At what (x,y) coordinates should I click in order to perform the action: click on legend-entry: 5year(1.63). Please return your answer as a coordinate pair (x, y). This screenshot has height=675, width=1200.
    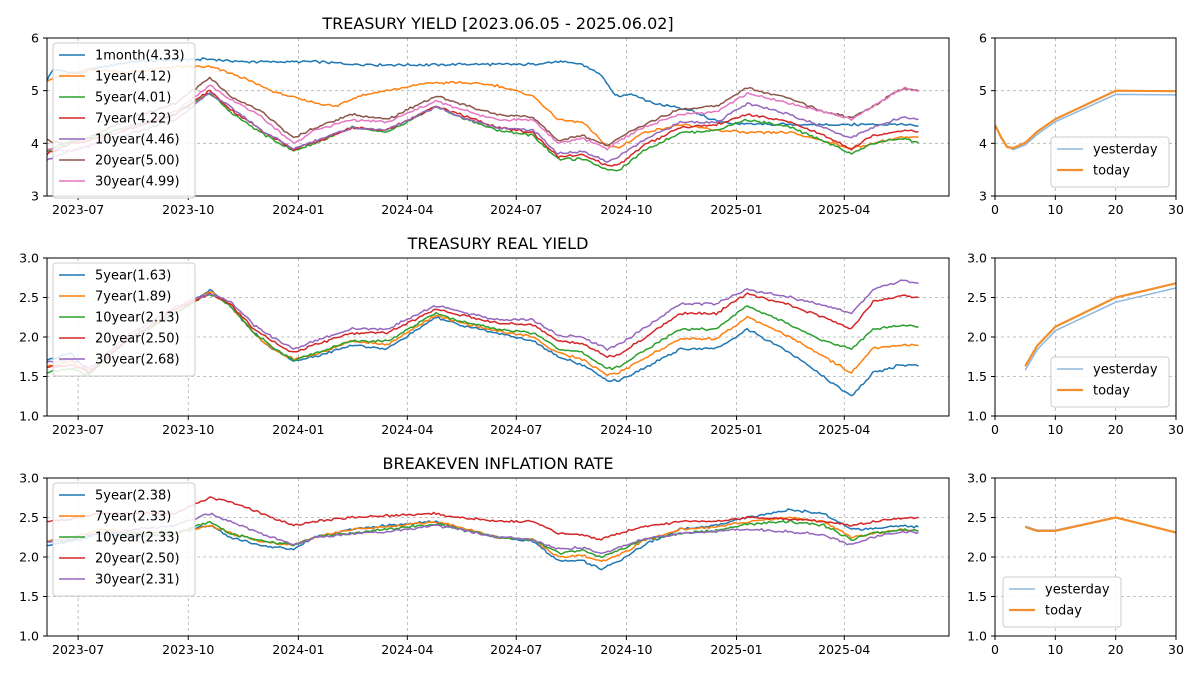
    Looking at the image, I should click on (133, 276).